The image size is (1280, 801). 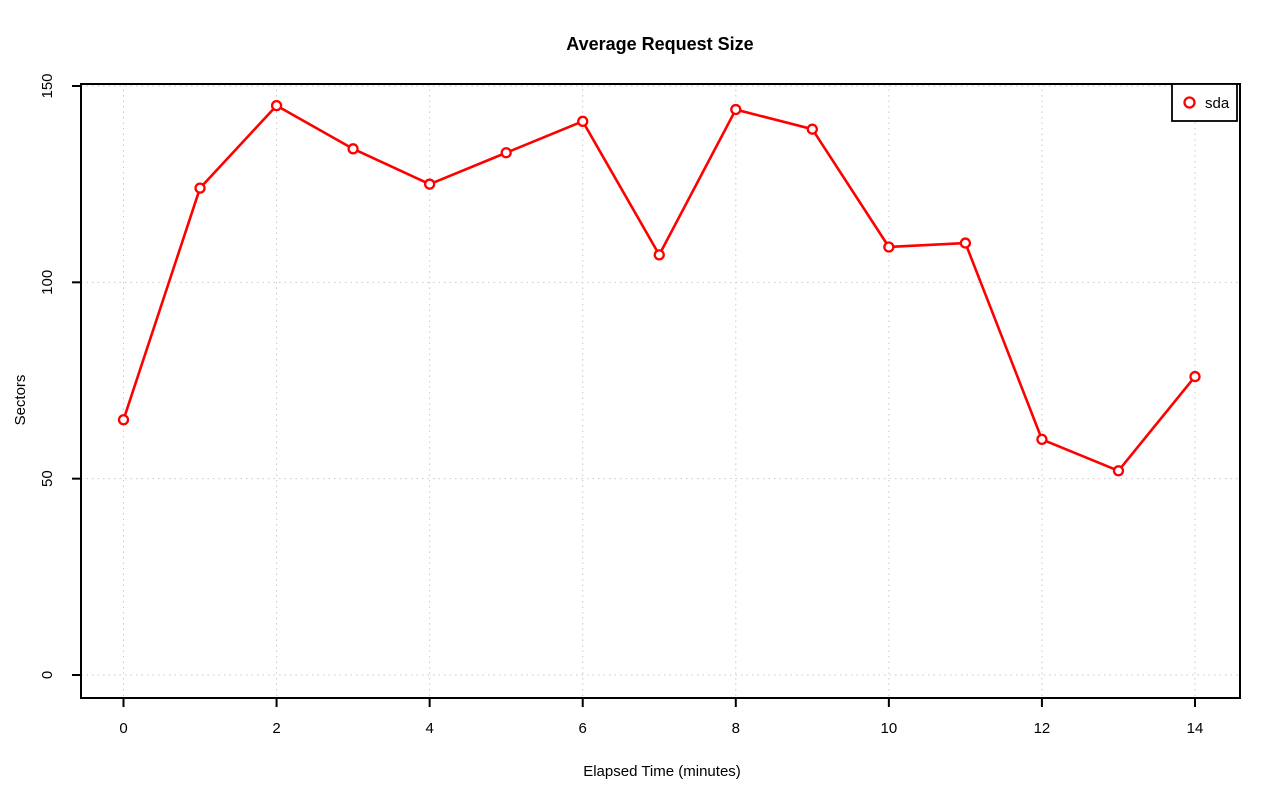 I want to click on y-tick-label: 50, so click(x=47, y=478).